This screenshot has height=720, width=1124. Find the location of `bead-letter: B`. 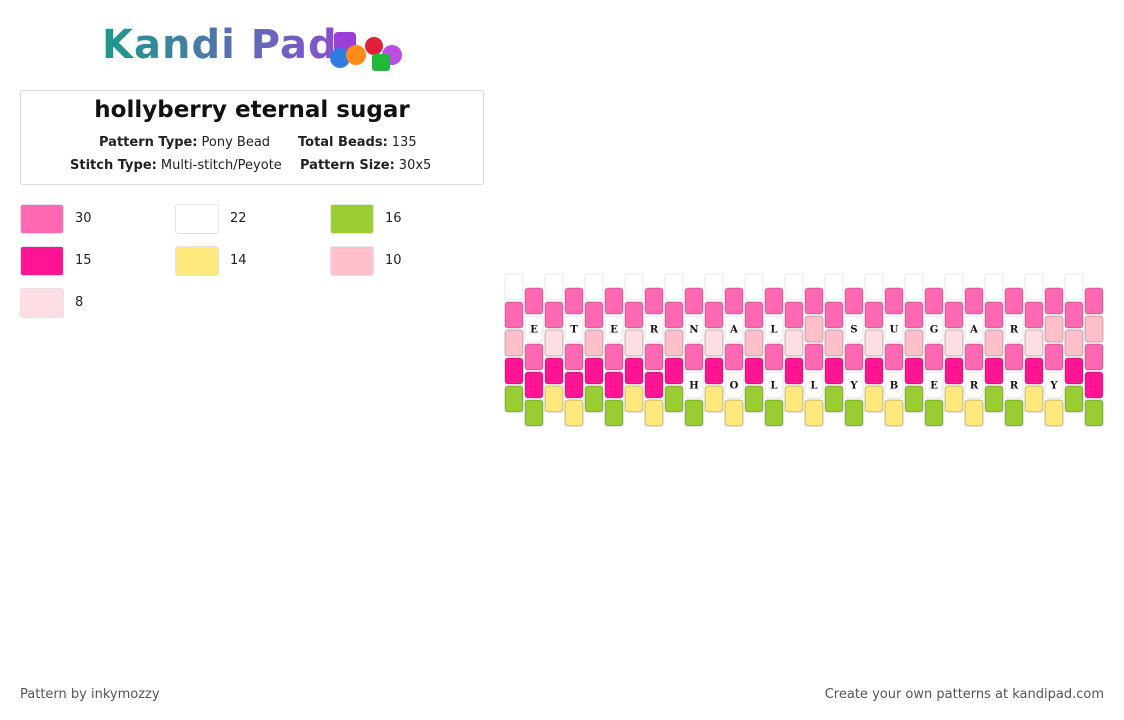

bead-letter: B is located at coordinates (894, 386).